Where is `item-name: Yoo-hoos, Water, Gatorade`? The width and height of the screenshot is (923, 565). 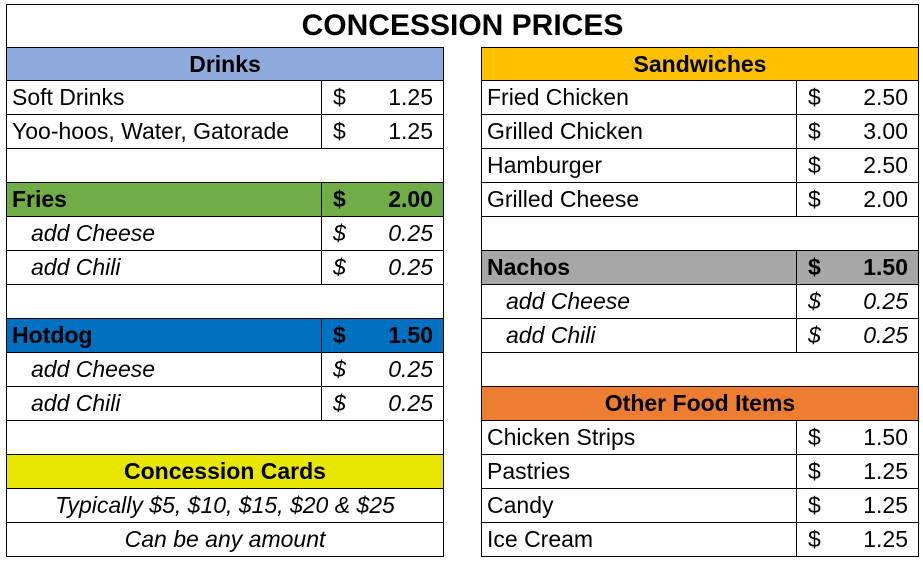 item-name: Yoo-hoos, Water, Gatorade is located at coordinates (151, 131).